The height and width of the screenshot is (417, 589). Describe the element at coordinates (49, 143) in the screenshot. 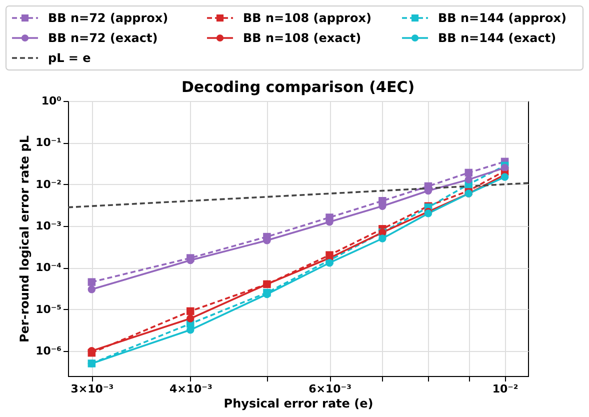

I see `y-tick-label: 10⁻¹` at that location.